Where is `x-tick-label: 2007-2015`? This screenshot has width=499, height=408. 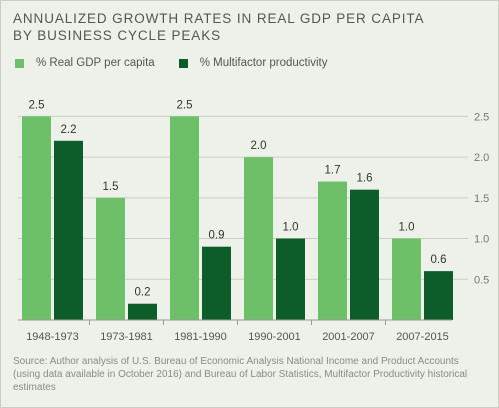
x-tick-label: 2007-2015 is located at coordinates (422, 337).